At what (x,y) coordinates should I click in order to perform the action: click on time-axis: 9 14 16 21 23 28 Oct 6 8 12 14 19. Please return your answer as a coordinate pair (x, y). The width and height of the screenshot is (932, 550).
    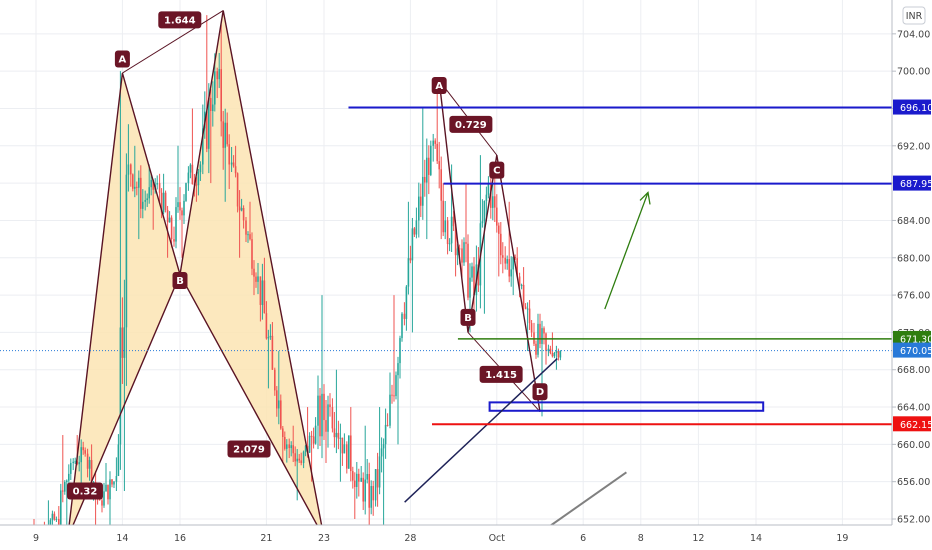
    Looking at the image, I should click on (446, 537).